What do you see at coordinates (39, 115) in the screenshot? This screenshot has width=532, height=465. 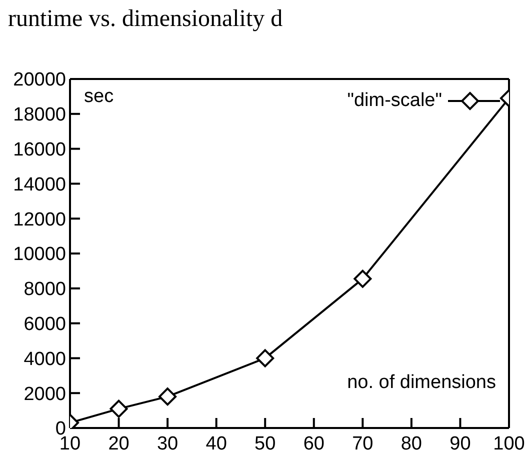 I see `y-tick-label: 18000` at bounding box center [39, 115].